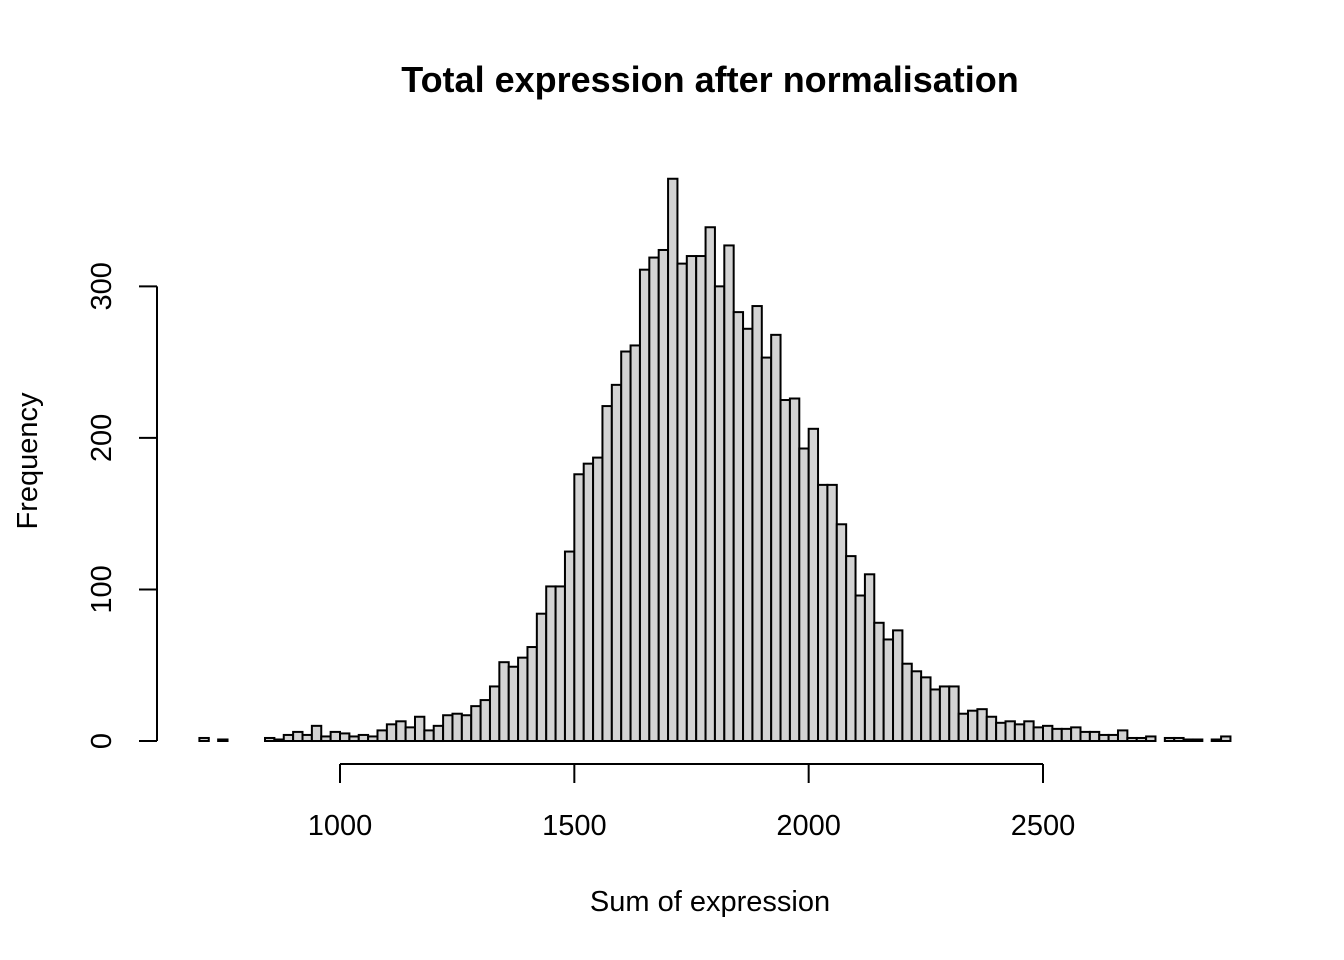 Image resolution: width=1344 pixels, height=960 pixels. Describe the element at coordinates (102, 741) in the screenshot. I see `y-tick-label: 0` at that location.